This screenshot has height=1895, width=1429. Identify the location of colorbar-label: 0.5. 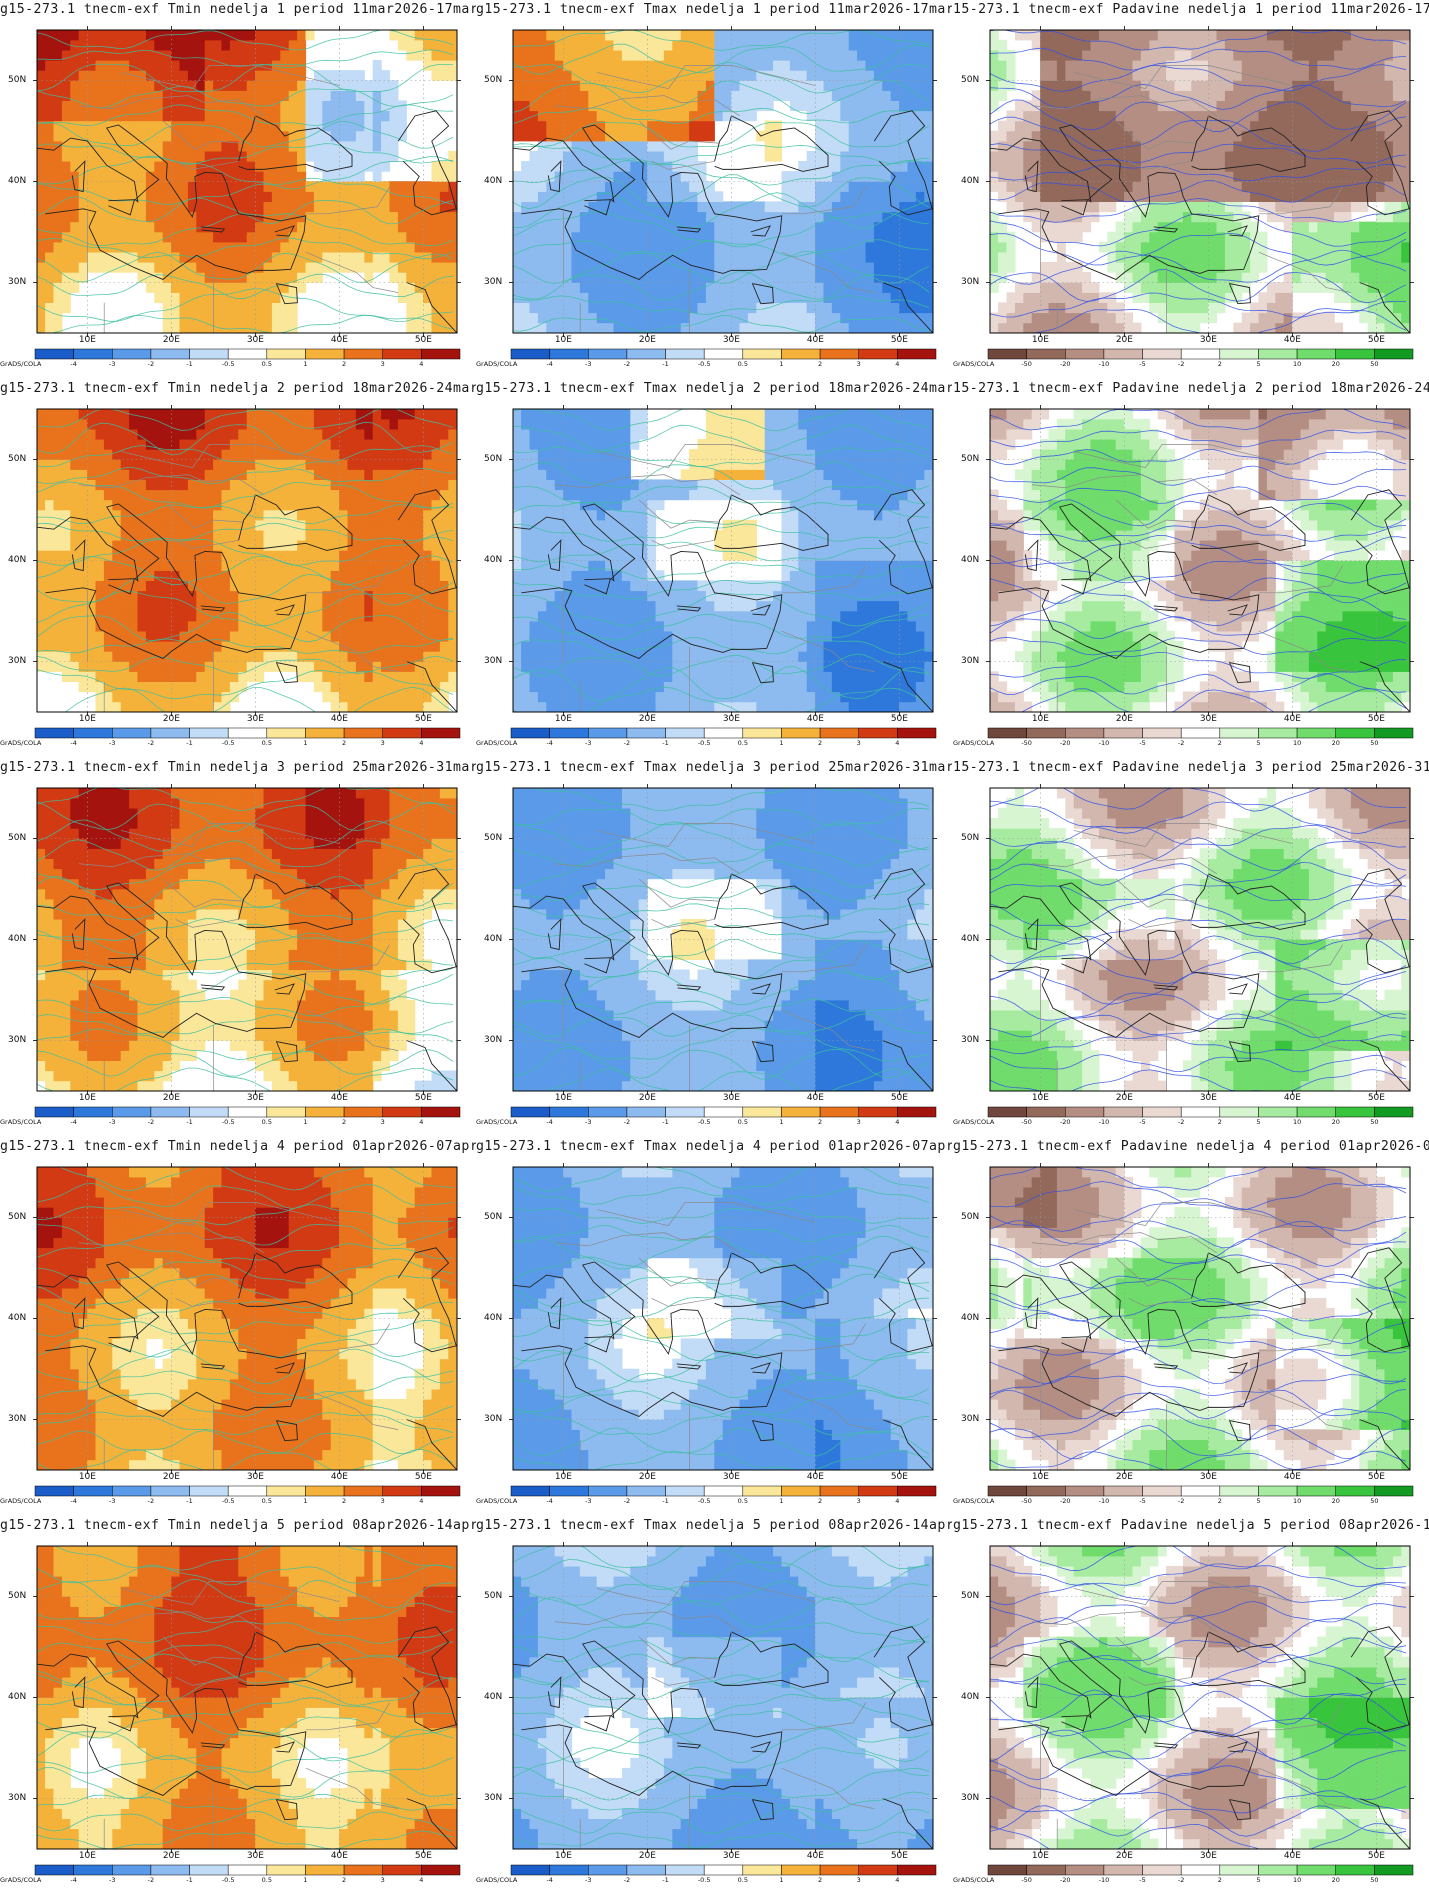
(743, 364).